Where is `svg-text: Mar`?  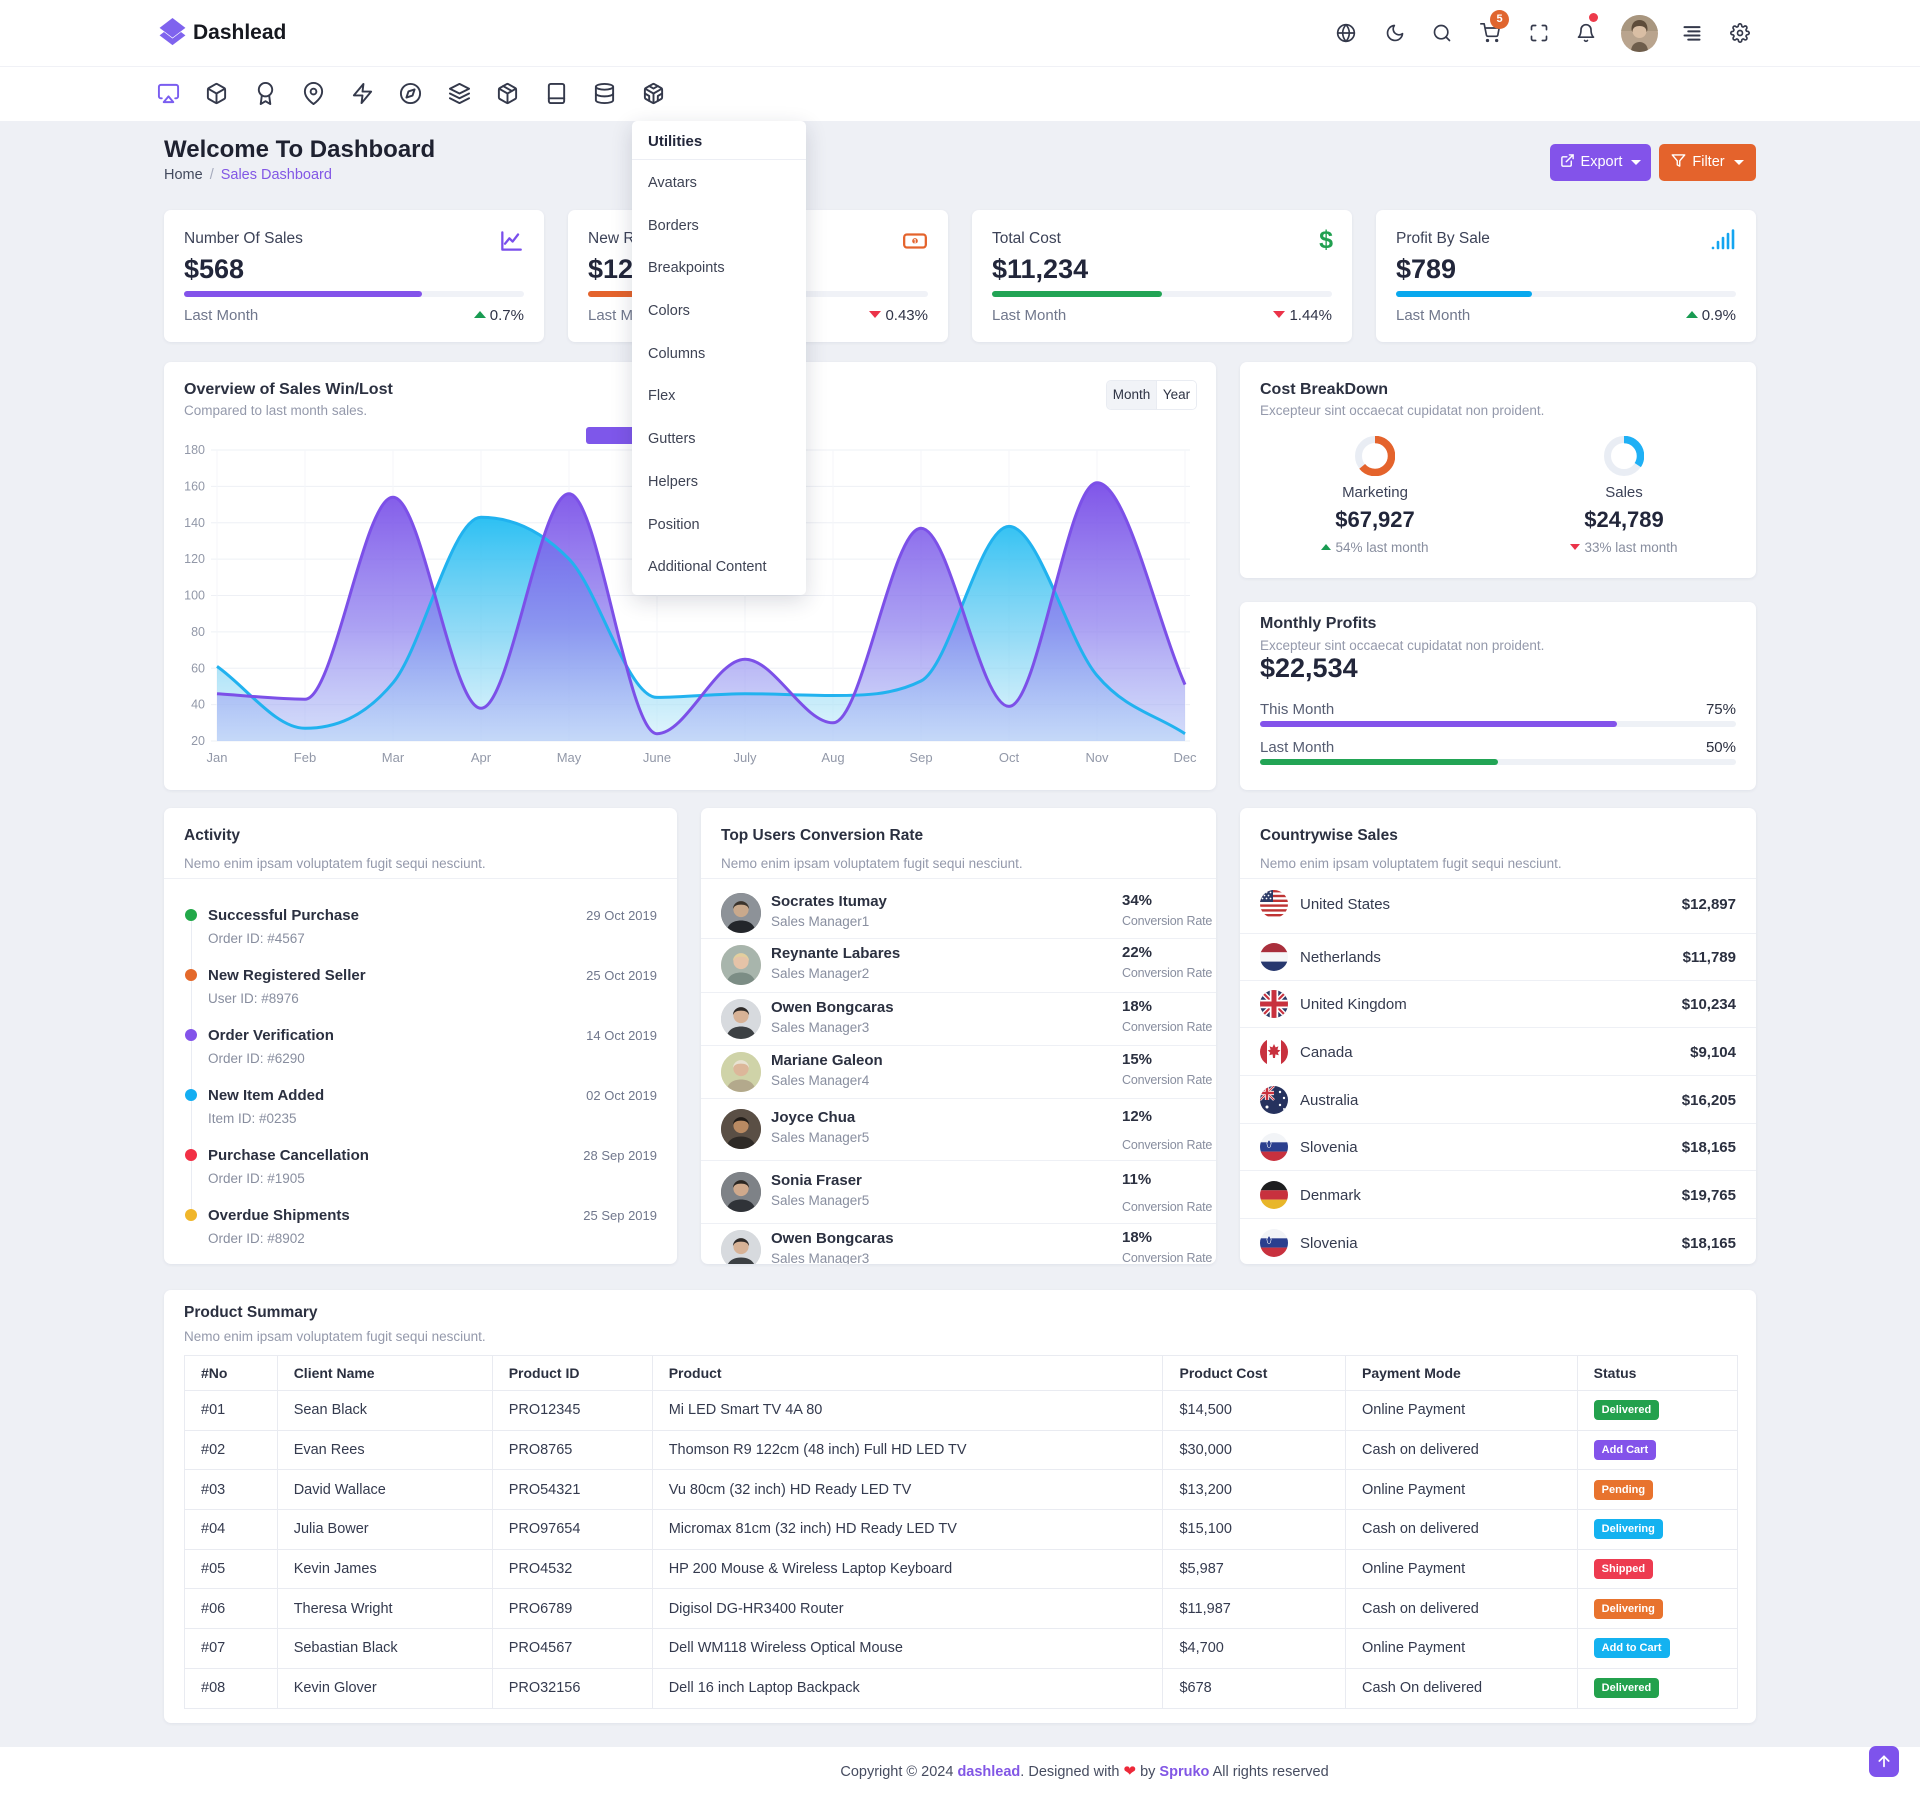
svg-text: Mar is located at coordinates (393, 757).